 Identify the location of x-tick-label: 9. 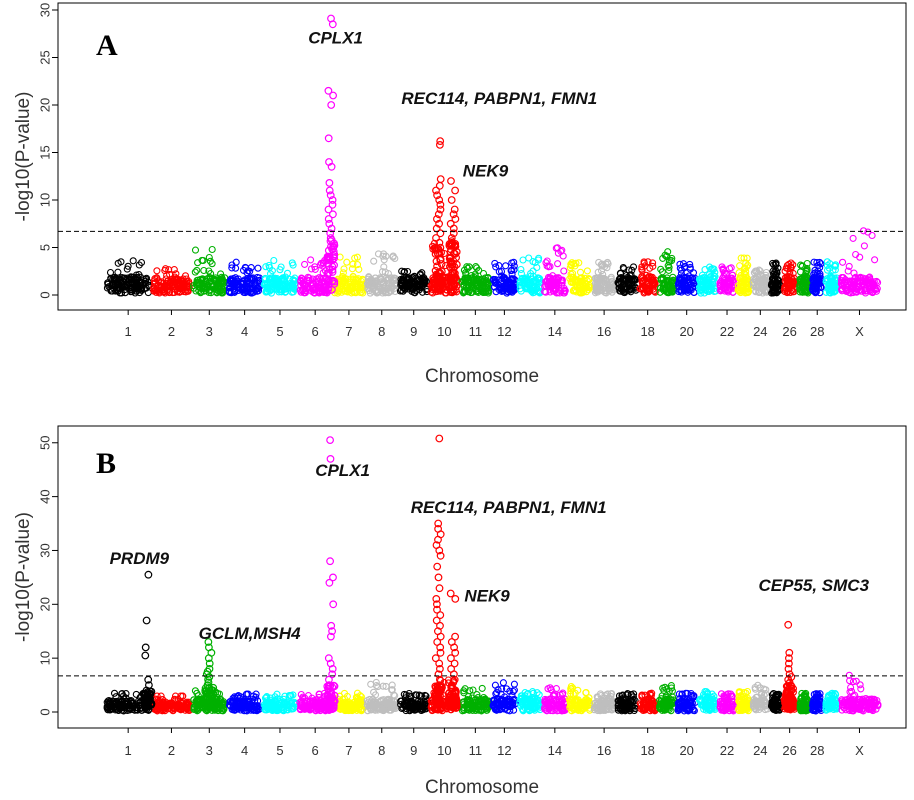
(413, 331).